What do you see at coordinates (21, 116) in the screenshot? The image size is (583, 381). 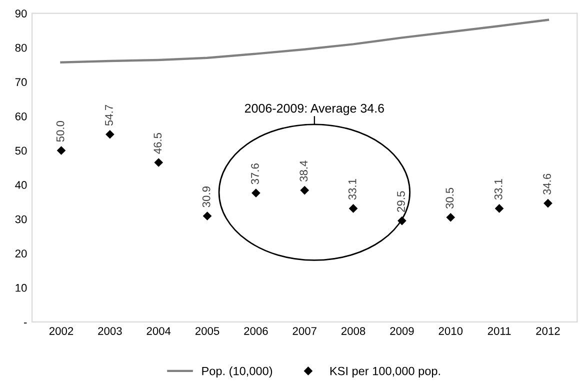 I see `y-tick-label: 60` at bounding box center [21, 116].